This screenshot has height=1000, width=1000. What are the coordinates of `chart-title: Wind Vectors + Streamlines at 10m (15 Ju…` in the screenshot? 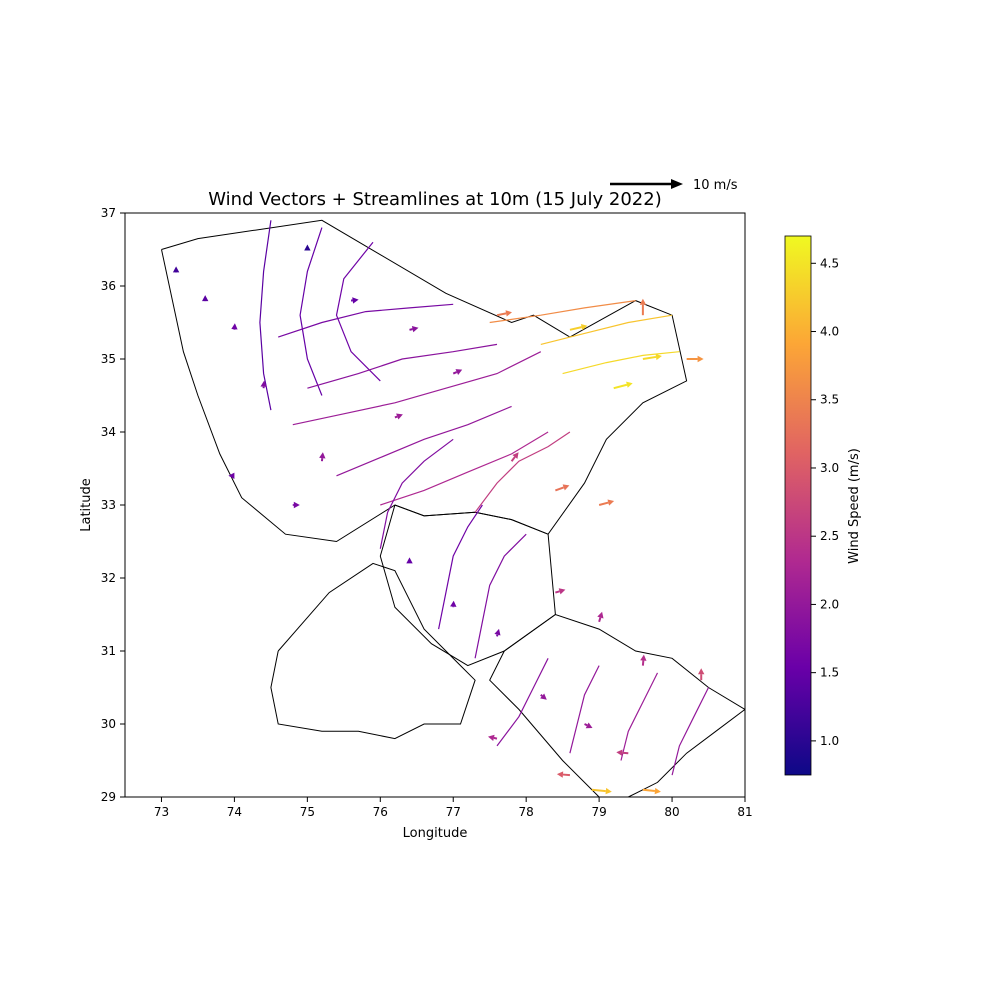 It's located at (434, 199).